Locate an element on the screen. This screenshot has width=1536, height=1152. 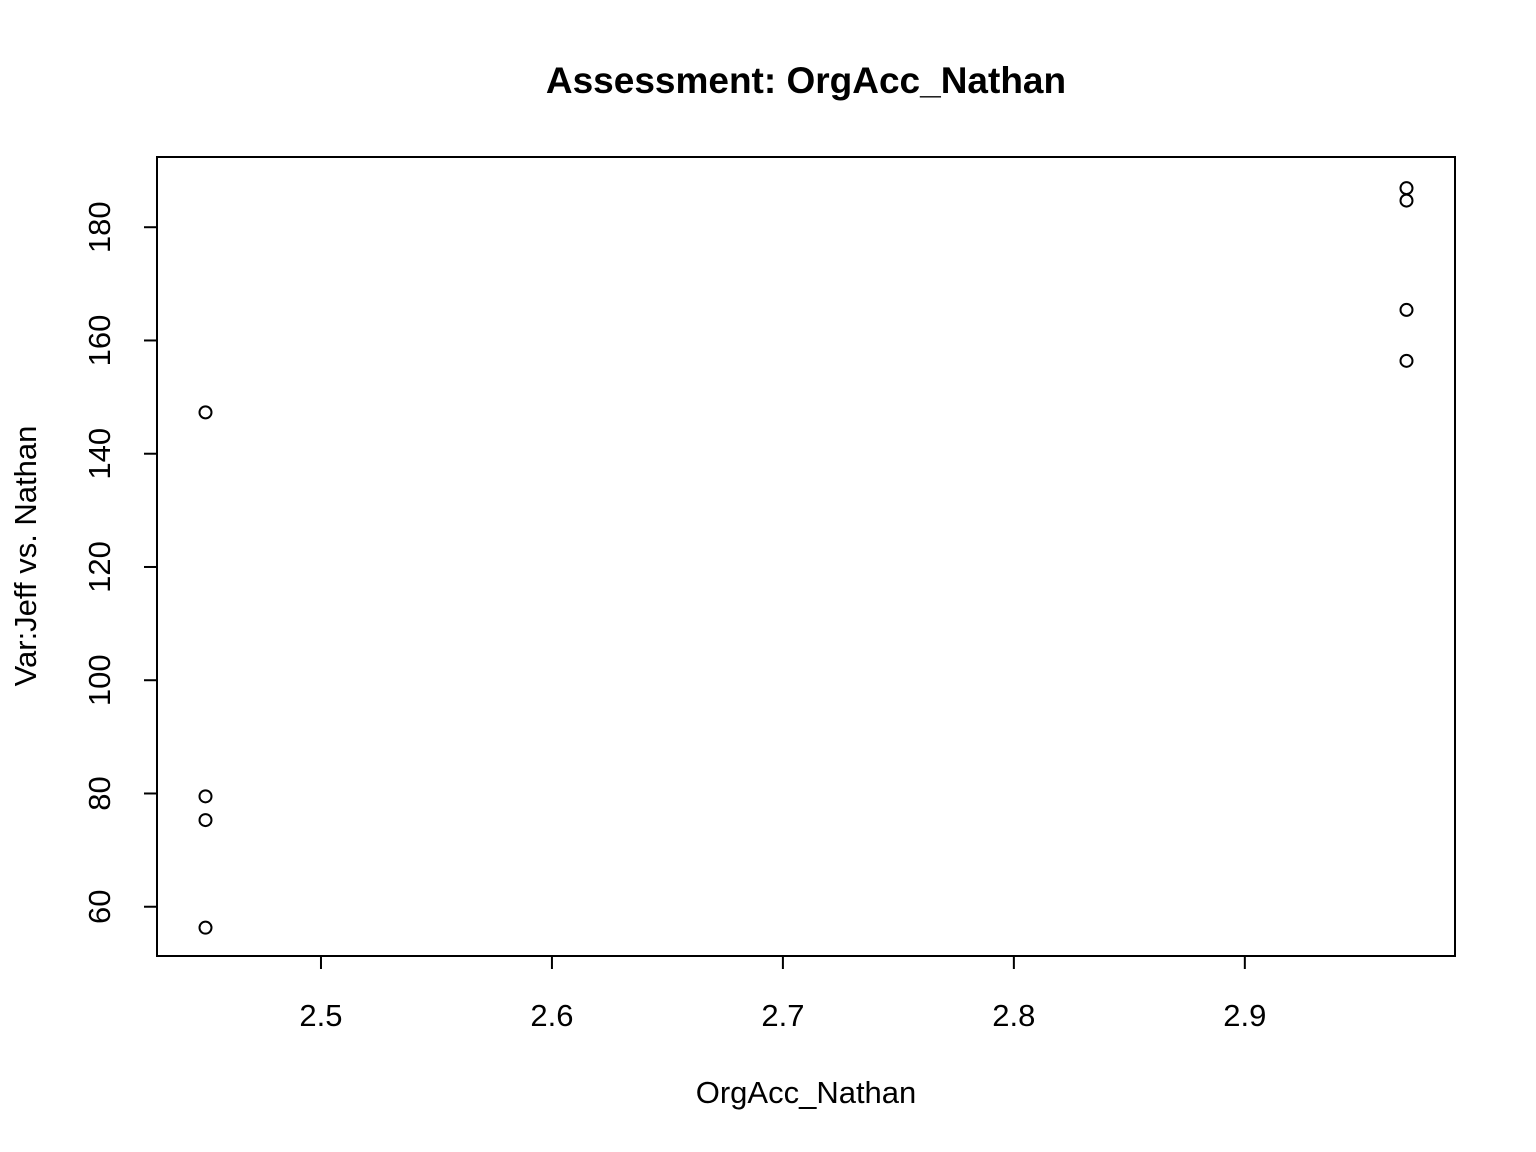
y-tick-label: 80 is located at coordinates (99, 793).